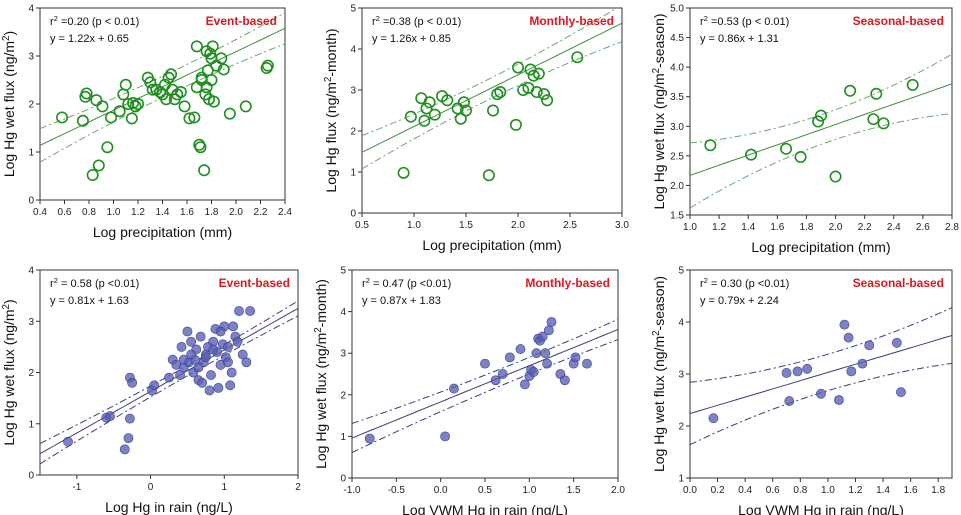 The height and width of the screenshot is (515, 961). I want to click on x-tick-label: -0.5, so click(397, 490).